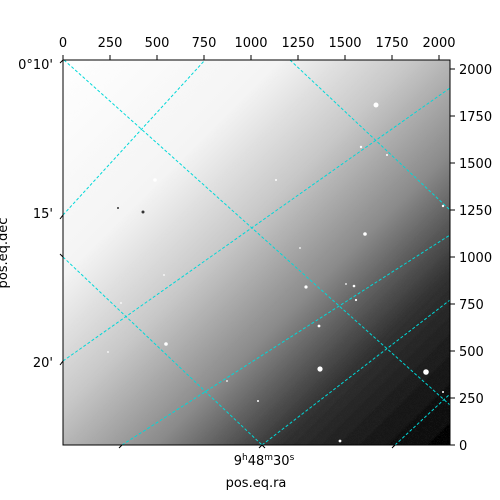 Image resolution: width=500 pixels, height=500 pixels. I want to click on dec-tick-label: 20', so click(43, 363).